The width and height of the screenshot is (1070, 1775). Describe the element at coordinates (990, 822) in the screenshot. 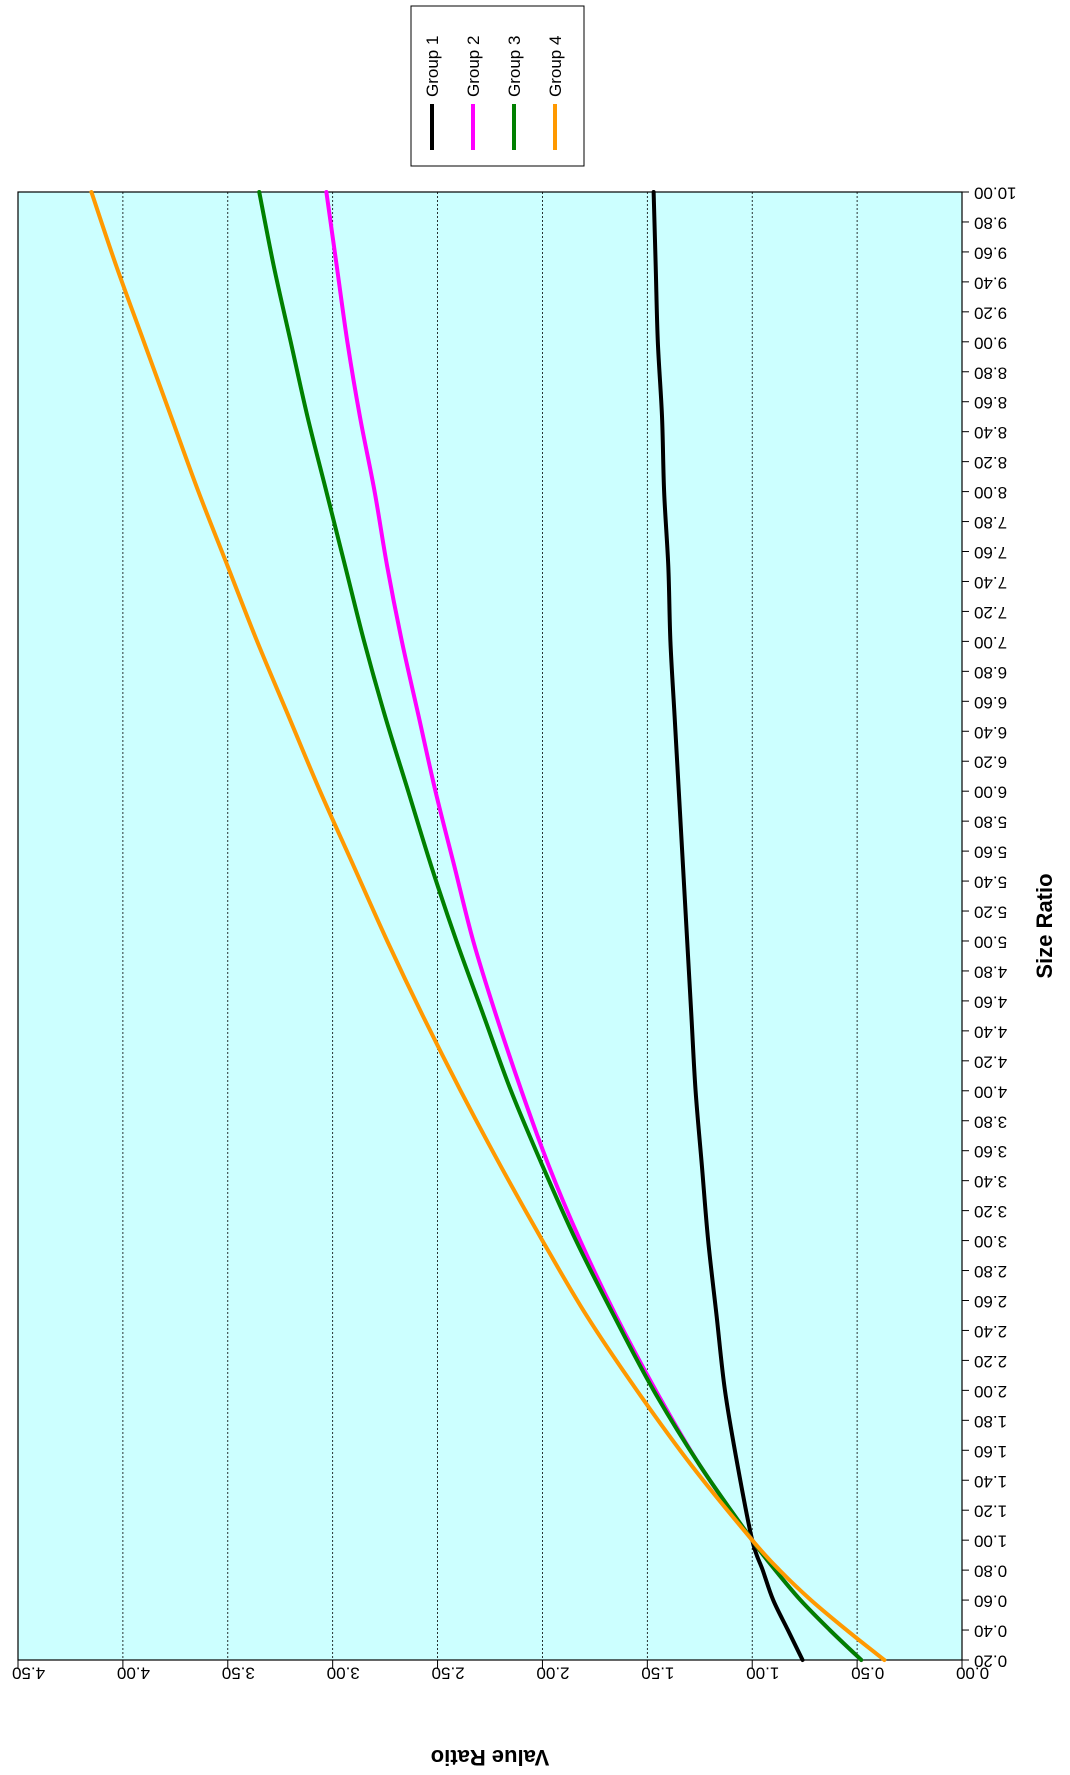

I see `size-tick-label: 5.80` at that location.